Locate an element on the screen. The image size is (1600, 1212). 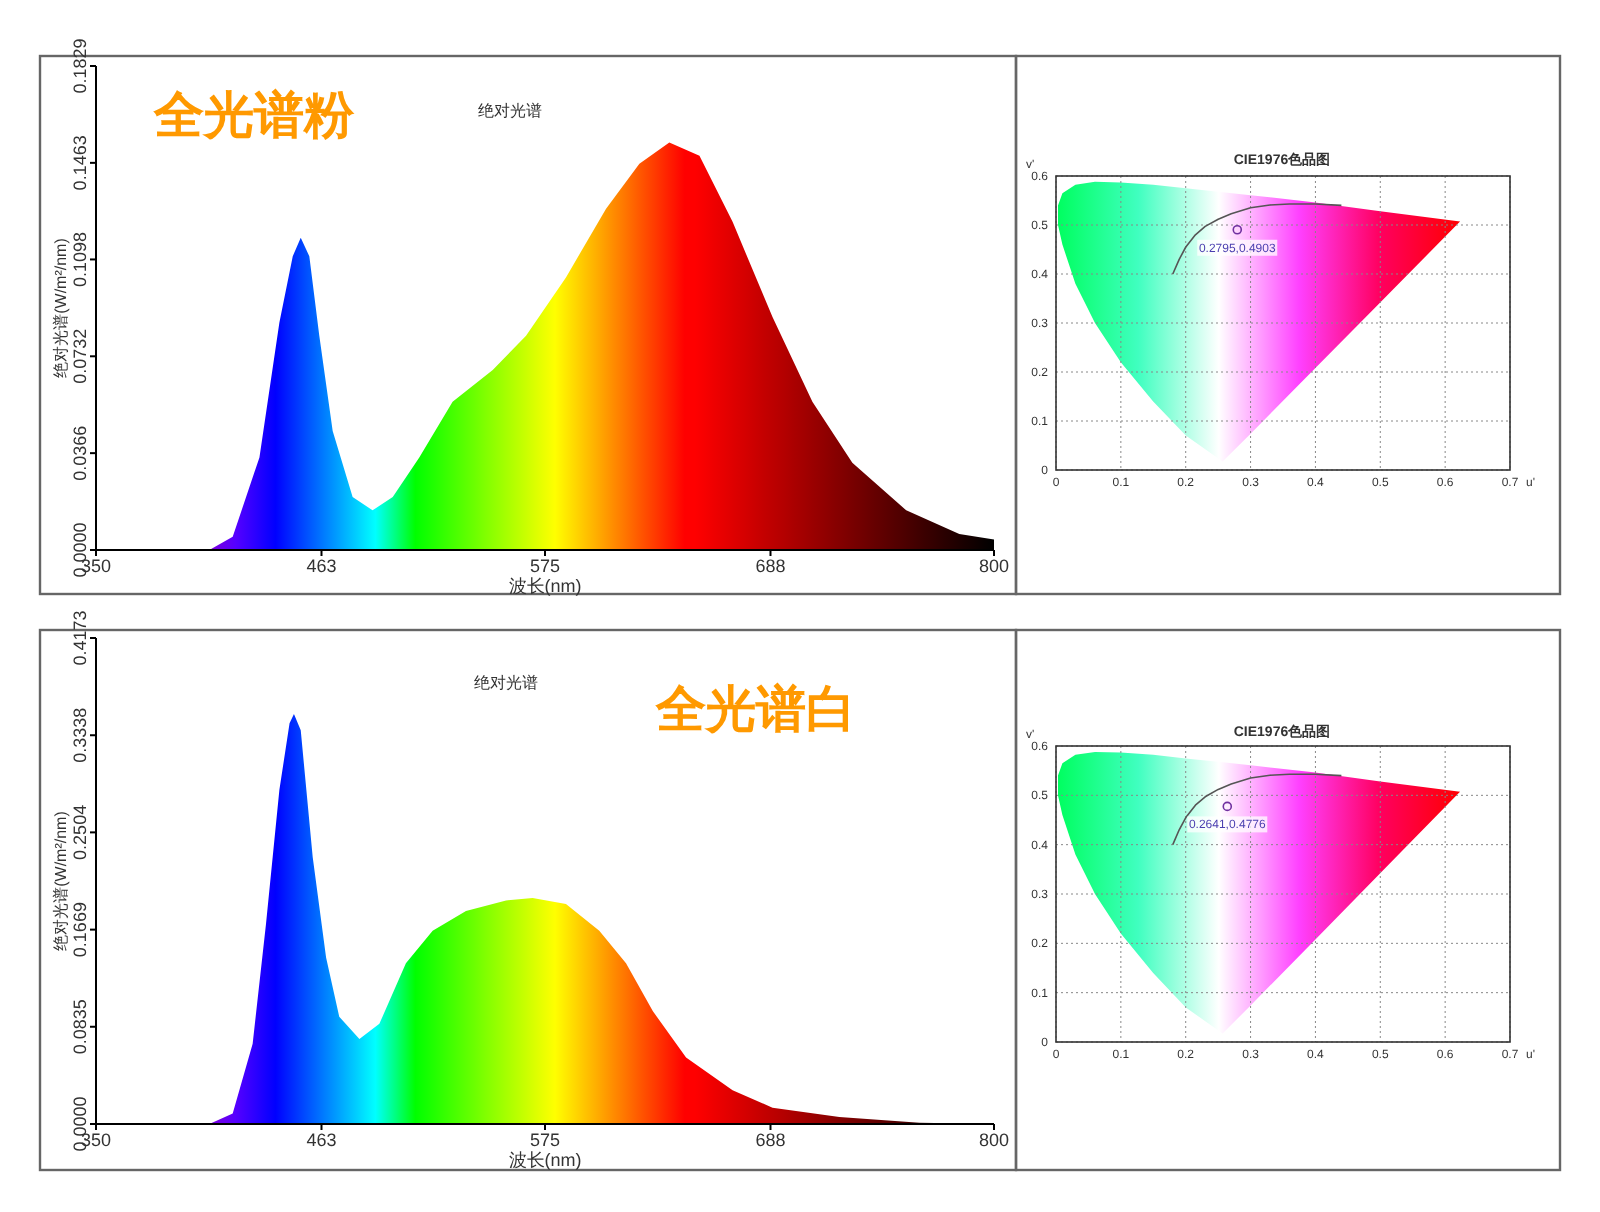
y-tick-label: 0.3338 is located at coordinates (80, 735).